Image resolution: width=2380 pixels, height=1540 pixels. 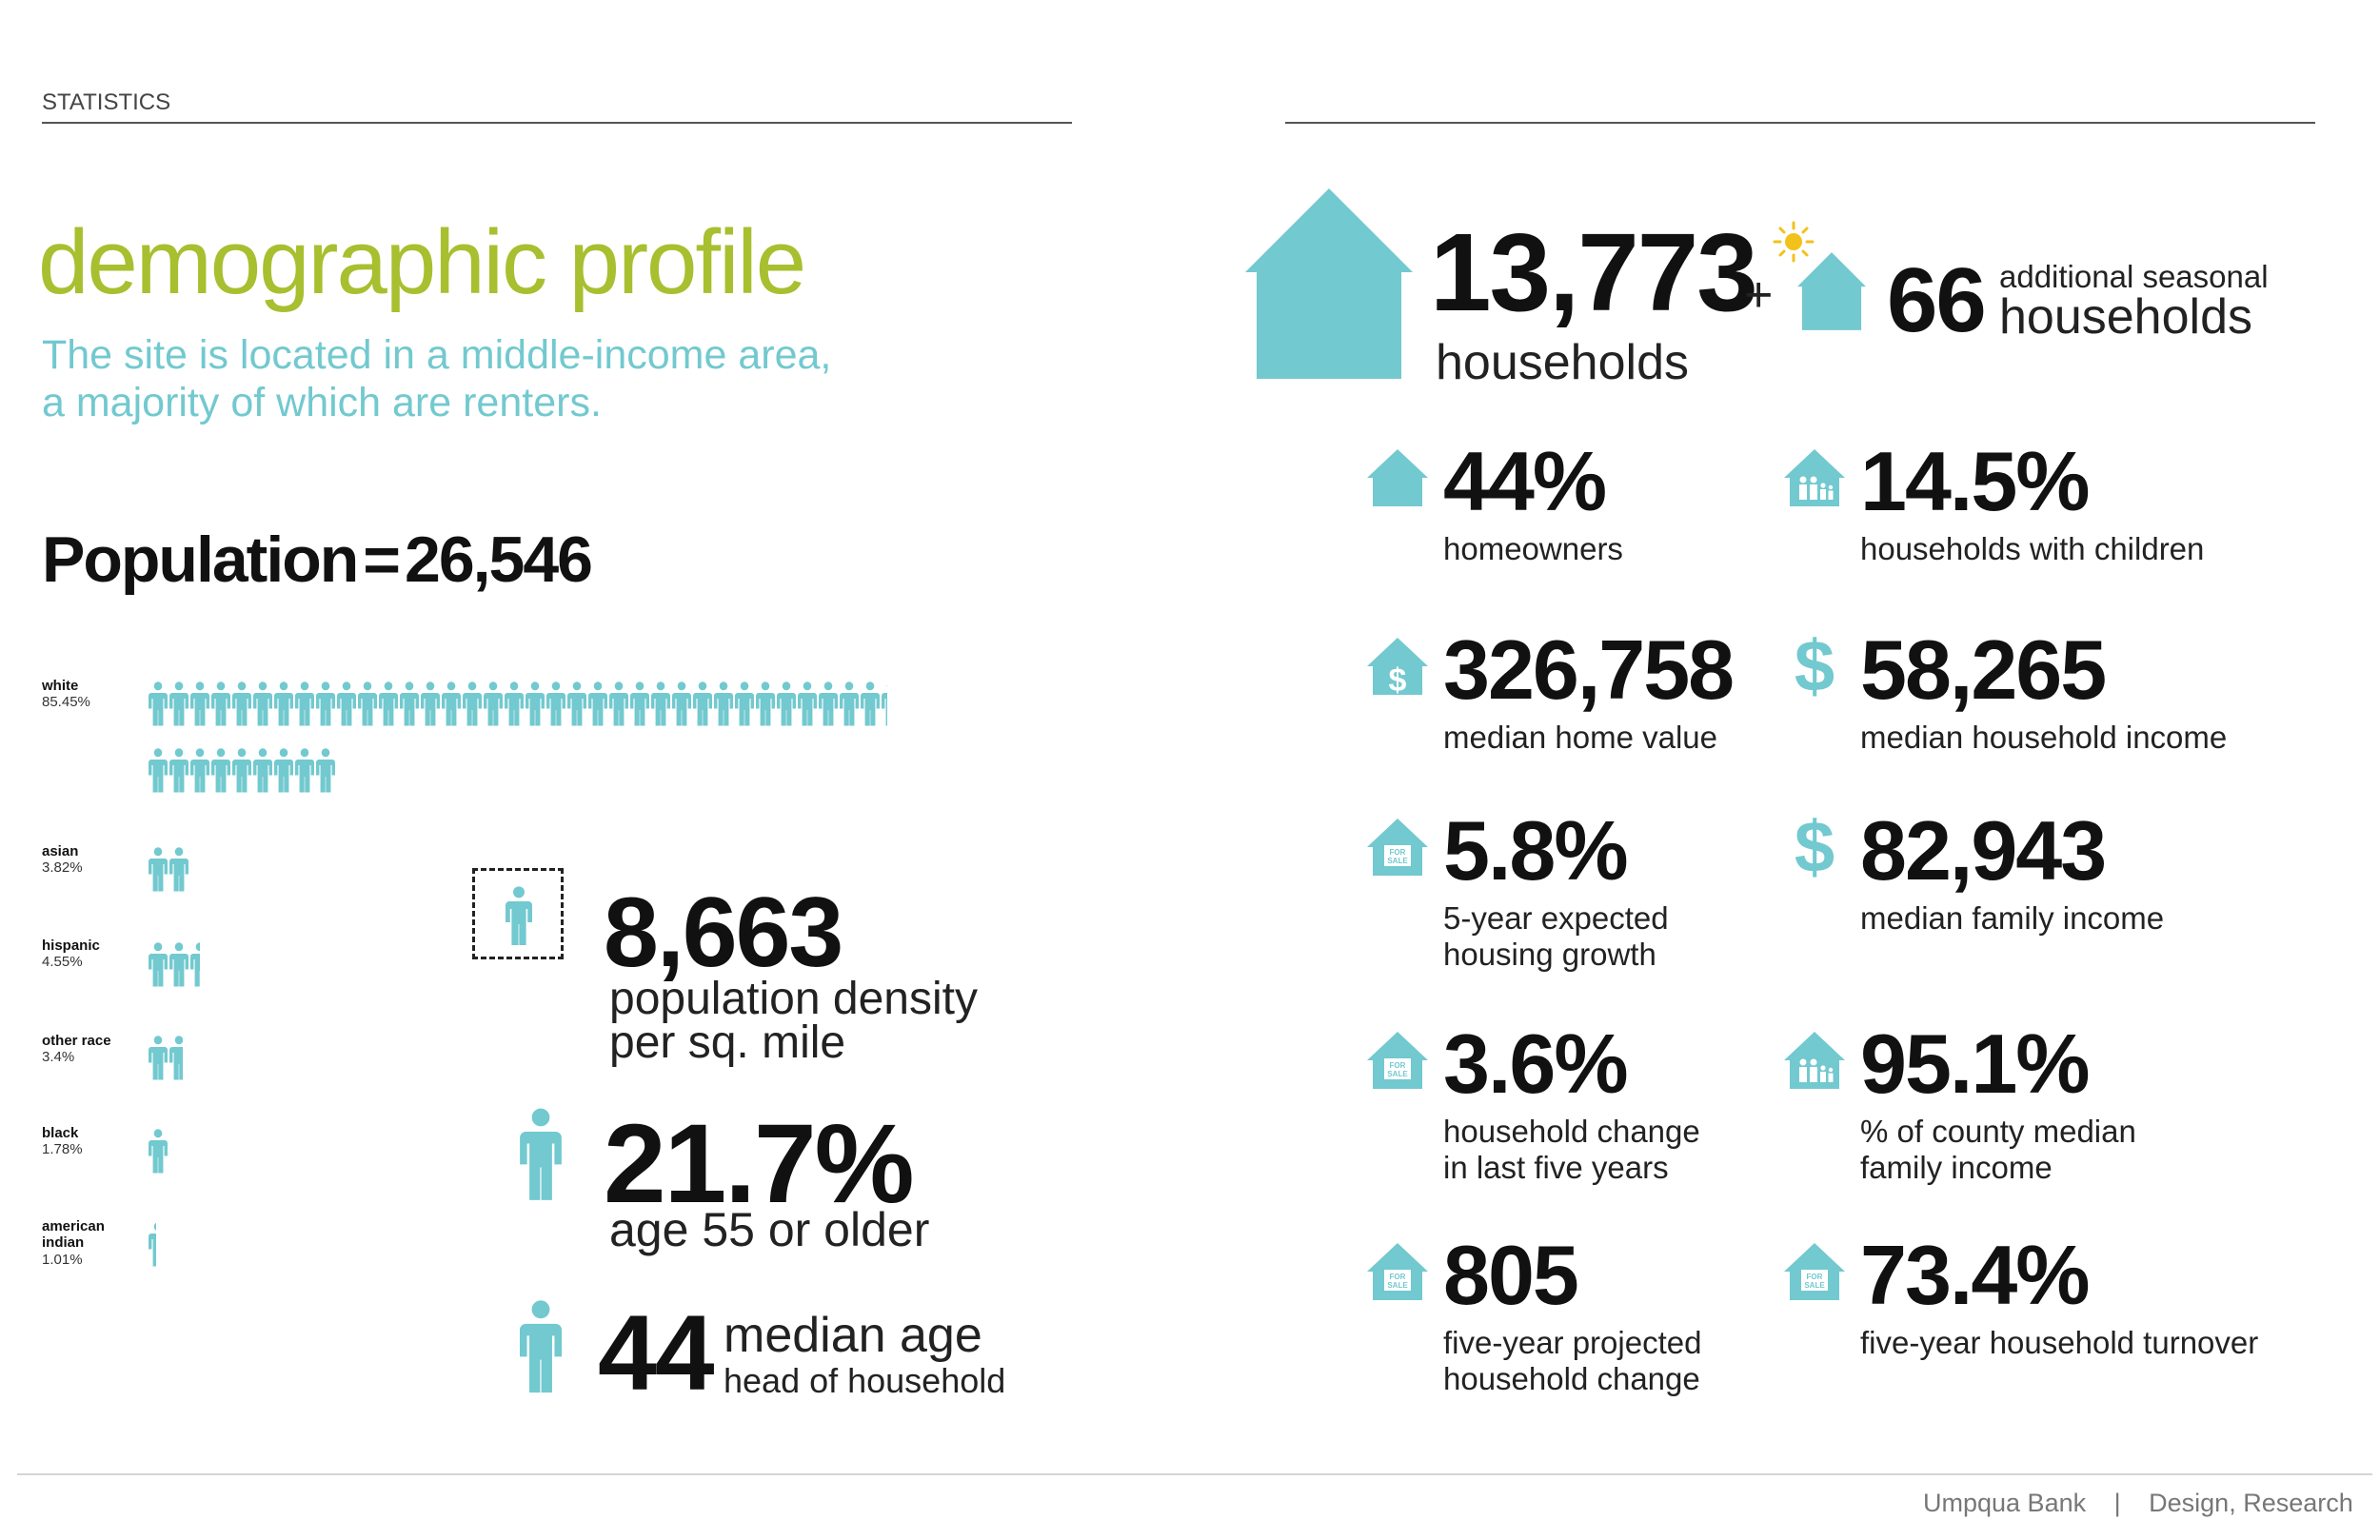 What do you see at coordinates (1536, 1064) in the screenshot?
I see `stat-value: 3.6%` at bounding box center [1536, 1064].